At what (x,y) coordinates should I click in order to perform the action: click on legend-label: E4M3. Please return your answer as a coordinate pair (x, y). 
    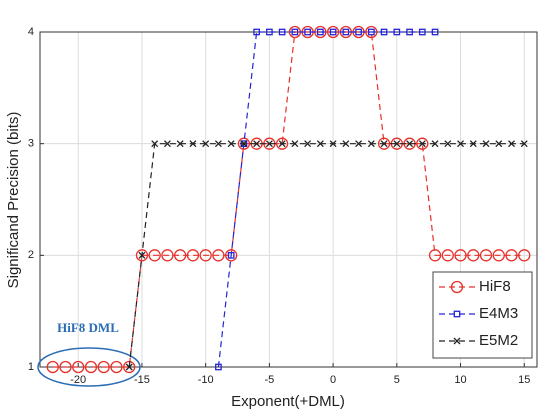
    Looking at the image, I should click on (498, 313).